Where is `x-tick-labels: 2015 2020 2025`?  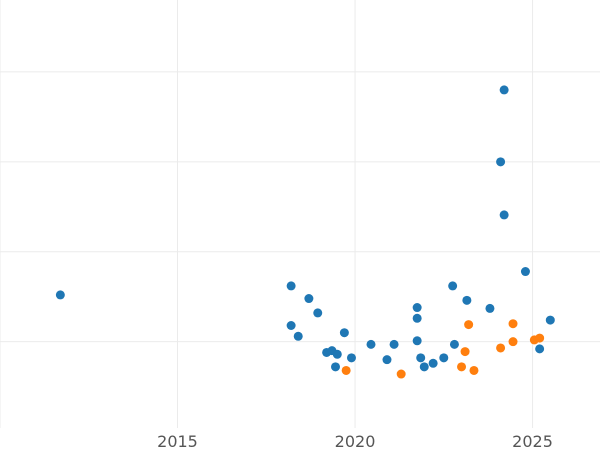
x-tick-labels: 2015 2020 2025 is located at coordinates (355, 441).